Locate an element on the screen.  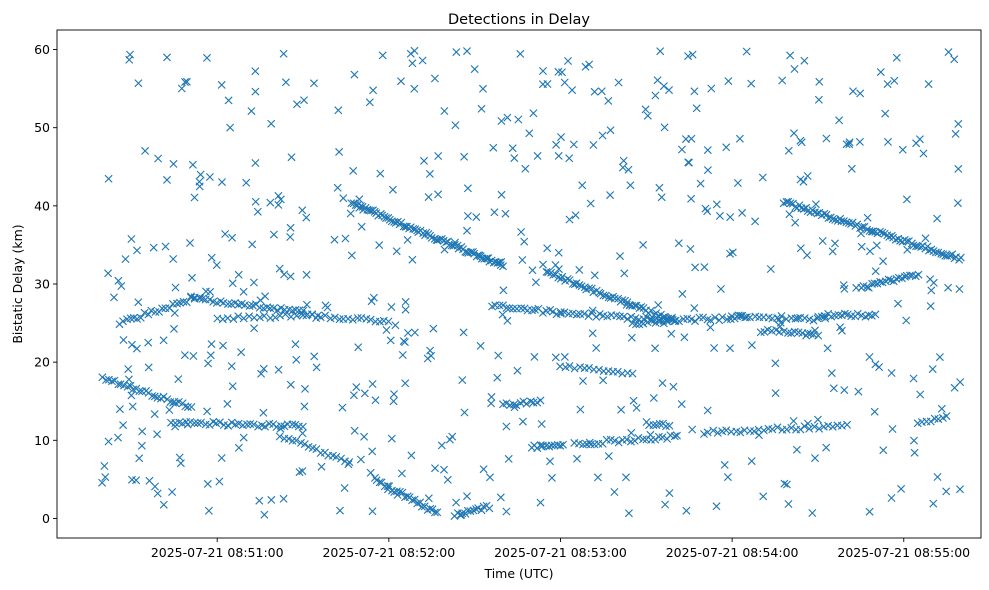
x-tick-label: 2025-07-21 08:55:00 is located at coordinates (903, 552).